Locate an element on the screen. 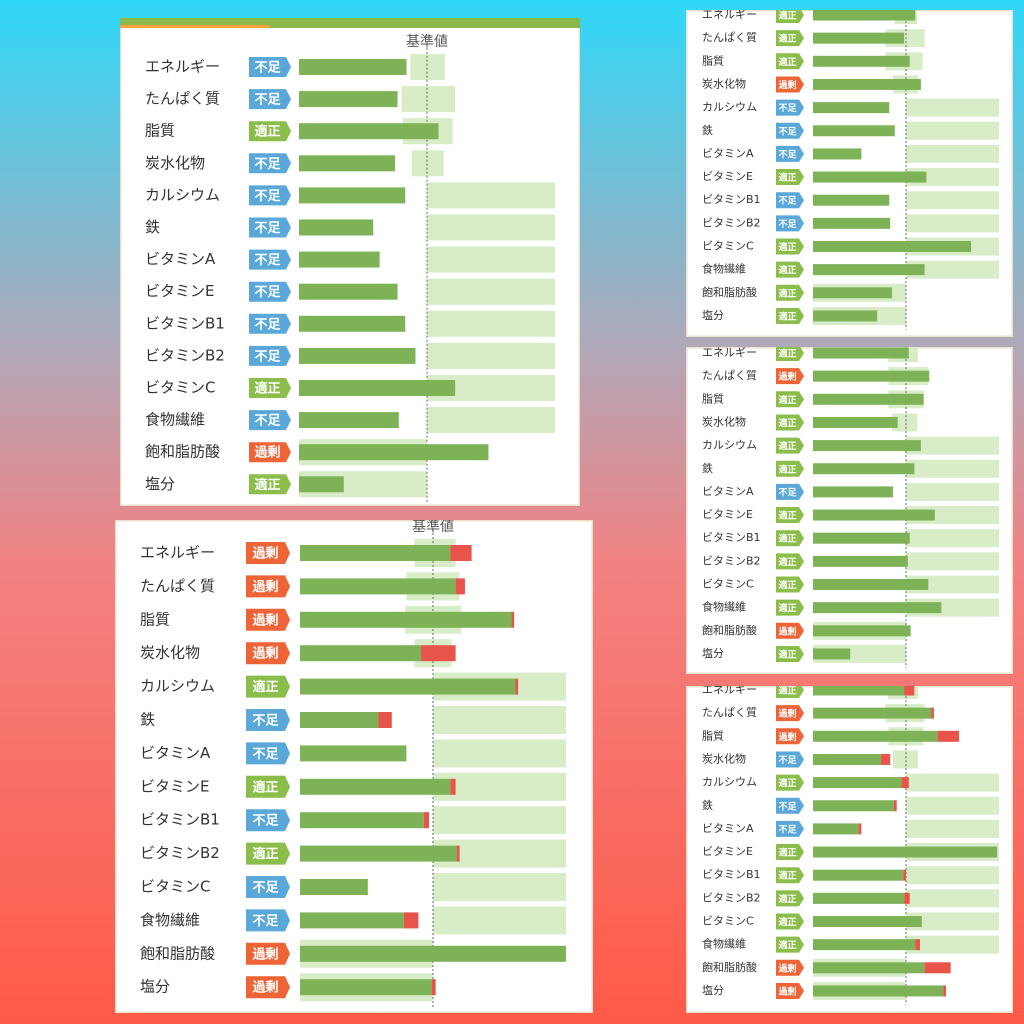 This screenshot has height=1028, width=1024. nutrient-label: ビタミンA is located at coordinates (180, 259).